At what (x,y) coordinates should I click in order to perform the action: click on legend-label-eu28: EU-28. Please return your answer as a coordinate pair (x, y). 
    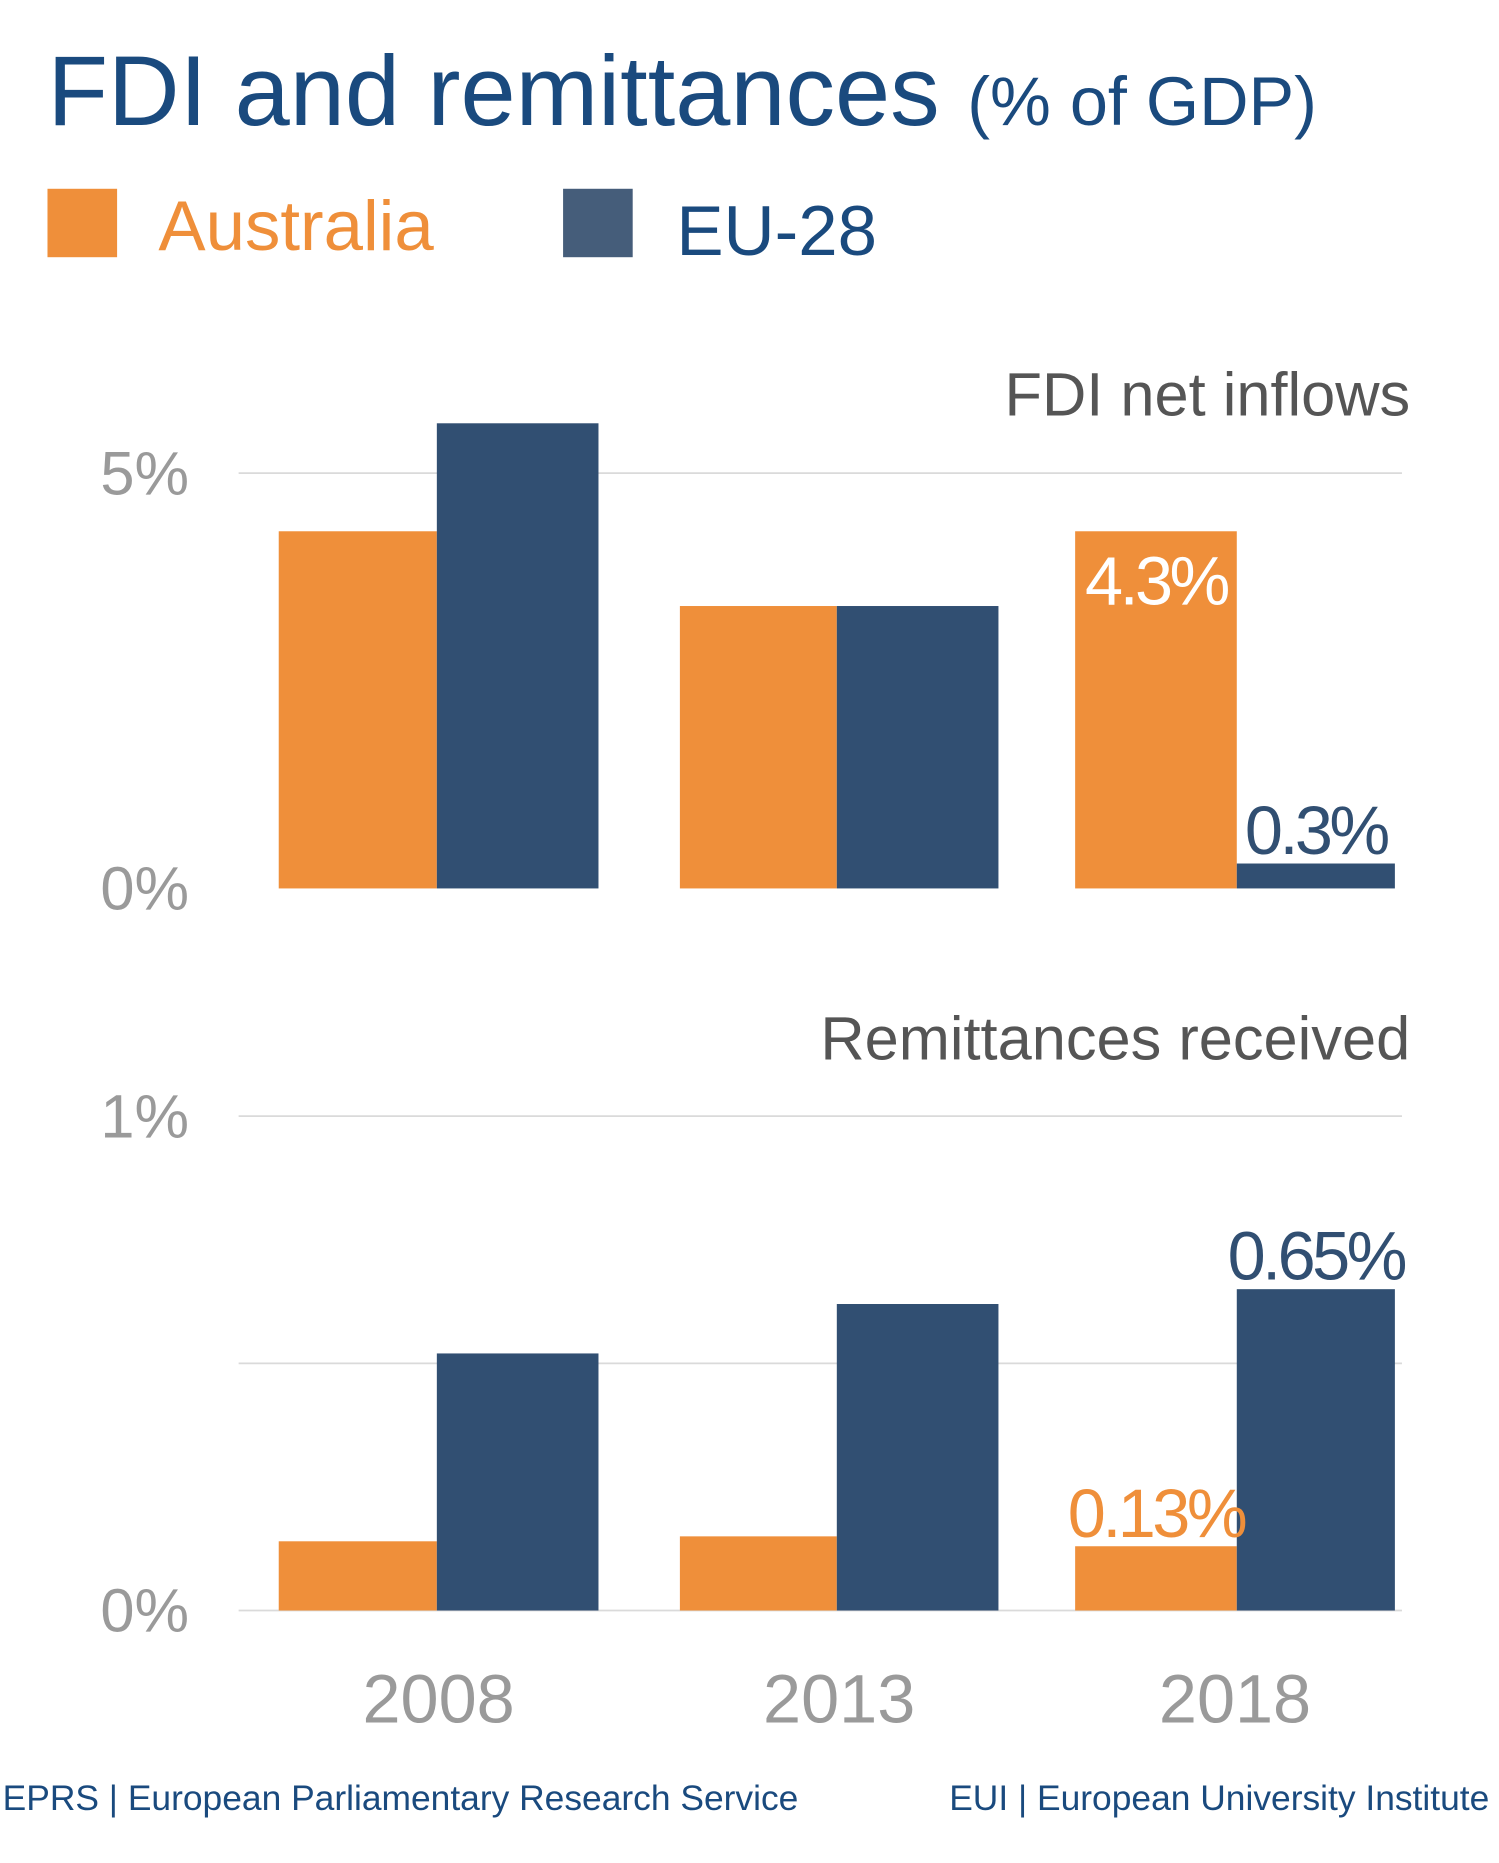
    Looking at the image, I should click on (776, 231).